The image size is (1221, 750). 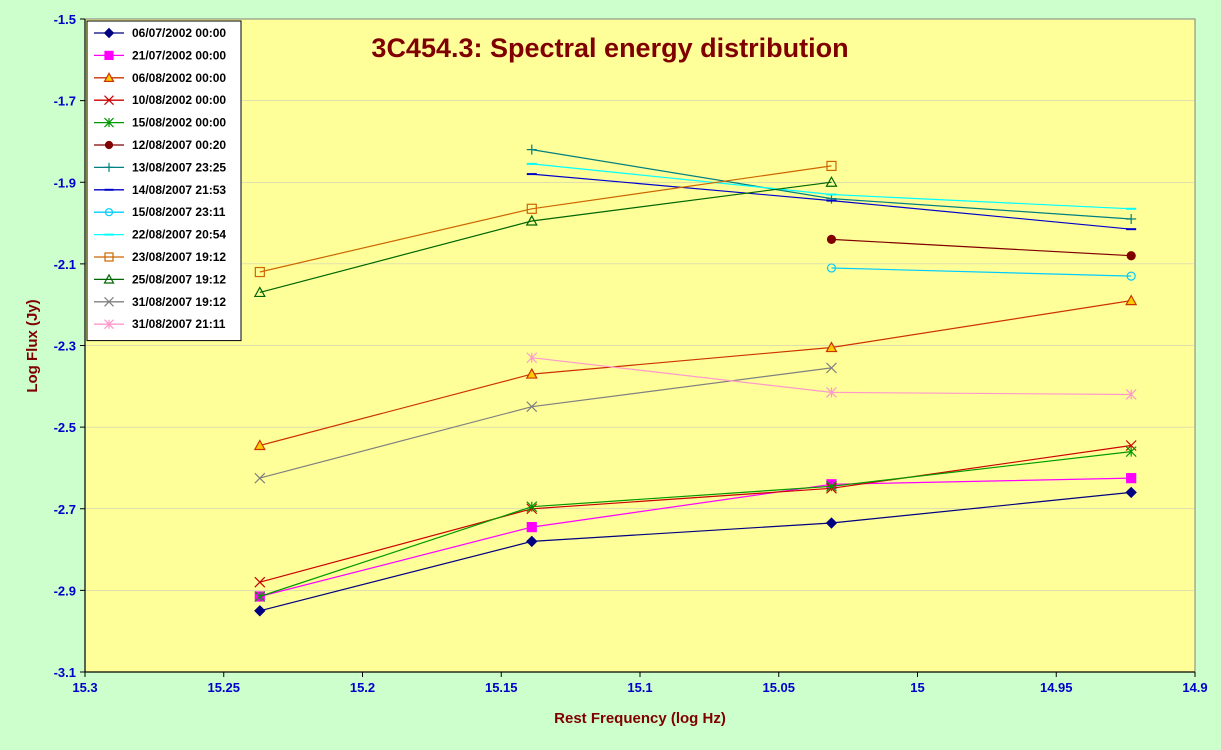 I want to click on y-tick-label: -2.1, so click(x=65, y=264).